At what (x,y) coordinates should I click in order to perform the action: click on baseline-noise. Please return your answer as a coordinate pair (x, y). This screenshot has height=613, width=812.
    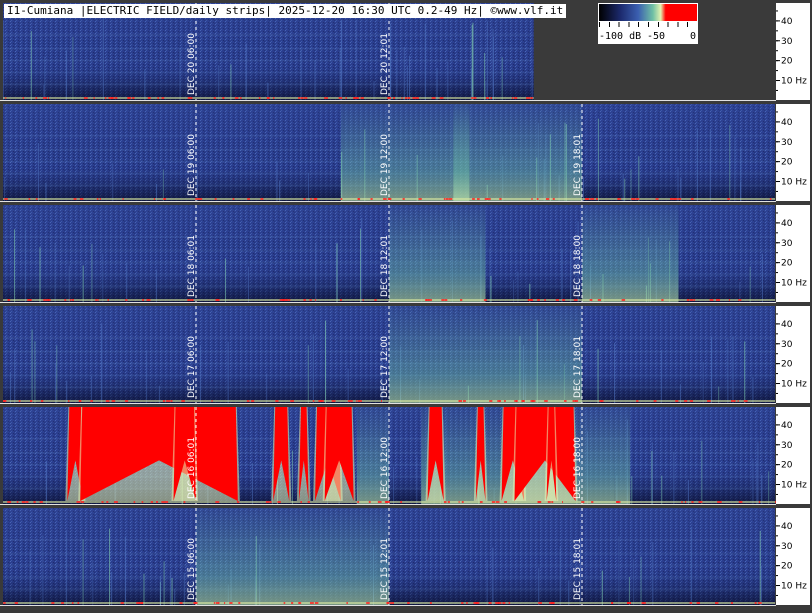
    Looking at the image, I should click on (389, 401).